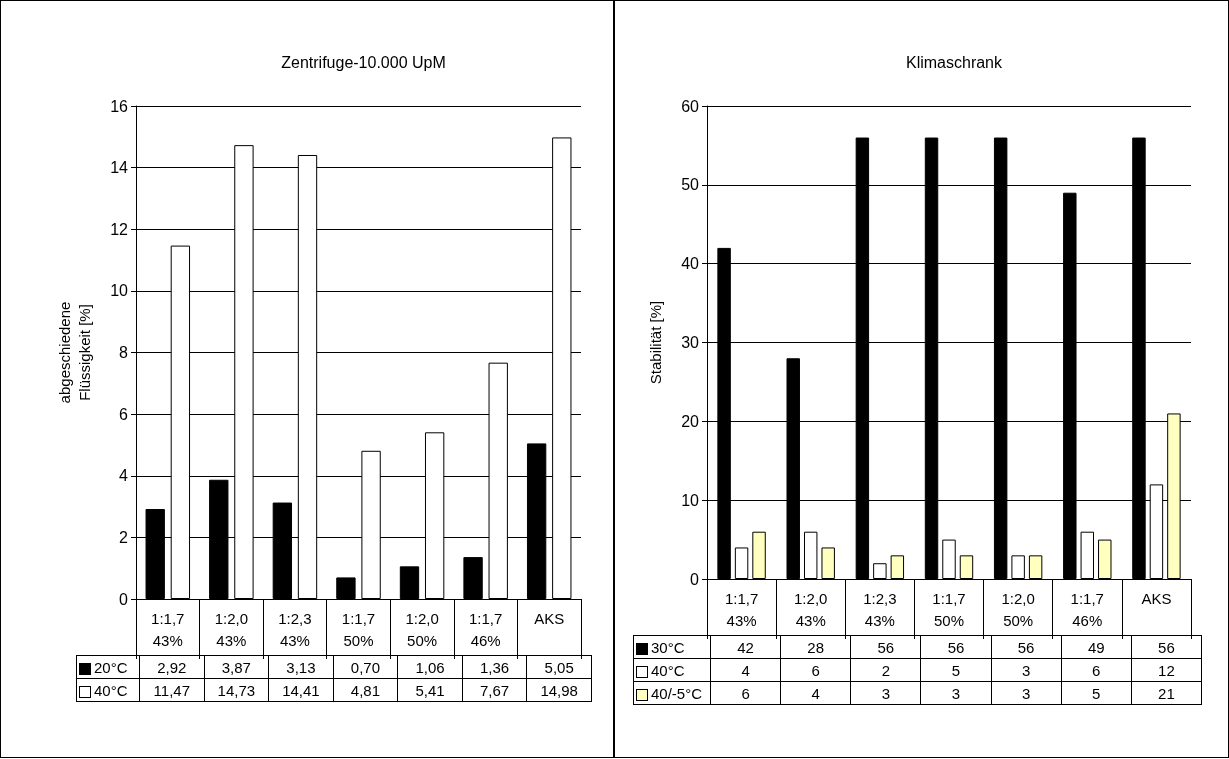 The height and width of the screenshot is (759, 1229). I want to click on data-label: 5,41, so click(430, 690).